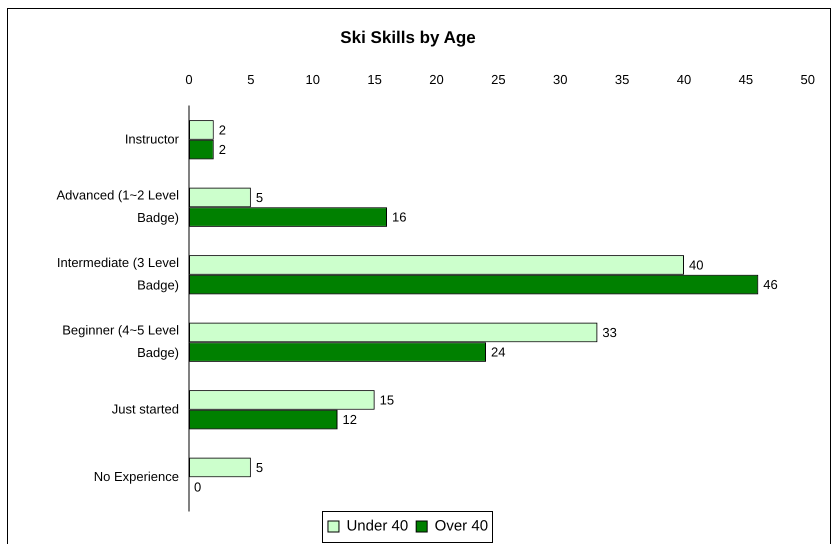 Image resolution: width=833 pixels, height=544 pixels. I want to click on y-tick-label: Beginner (4~5 Level Badge), so click(121, 341).